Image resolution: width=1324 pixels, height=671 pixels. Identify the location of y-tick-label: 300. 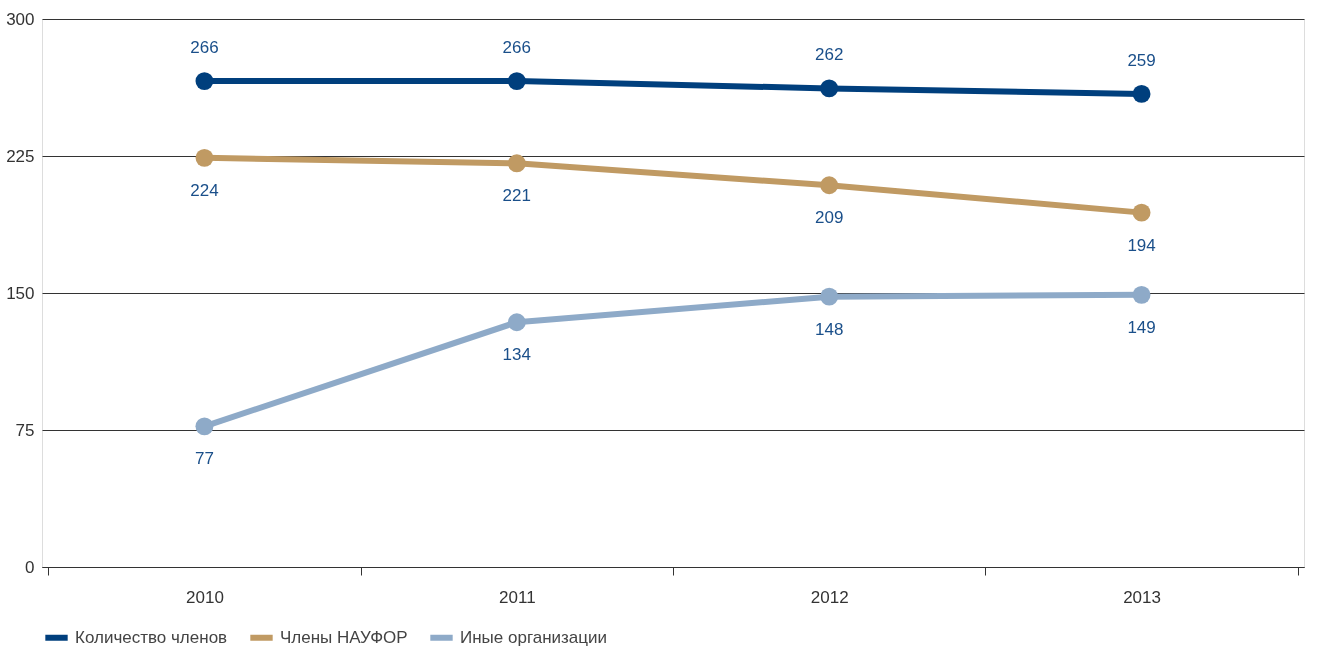
(20, 19).